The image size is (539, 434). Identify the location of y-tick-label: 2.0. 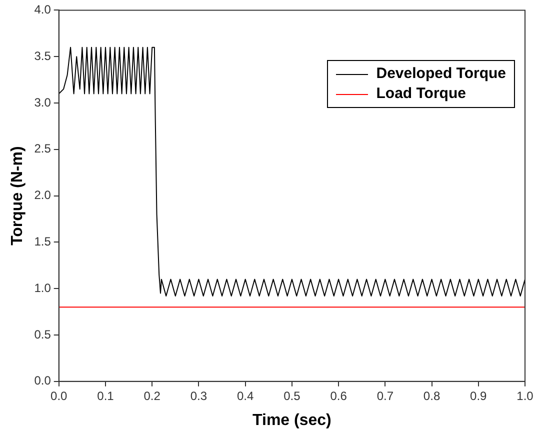
(43, 195).